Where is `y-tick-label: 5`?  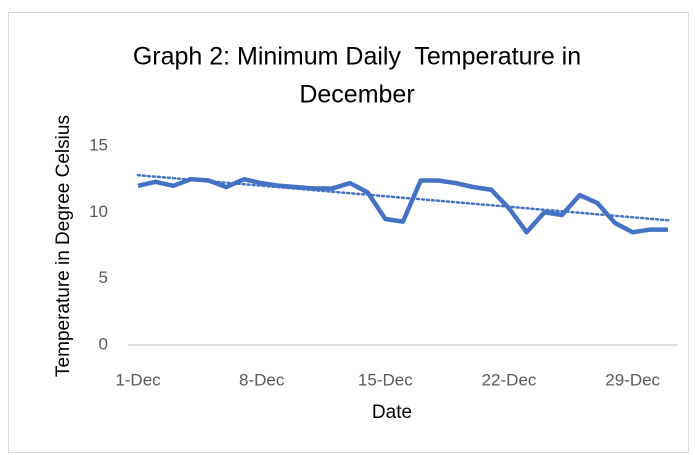 y-tick-label: 5 is located at coordinates (103, 277).